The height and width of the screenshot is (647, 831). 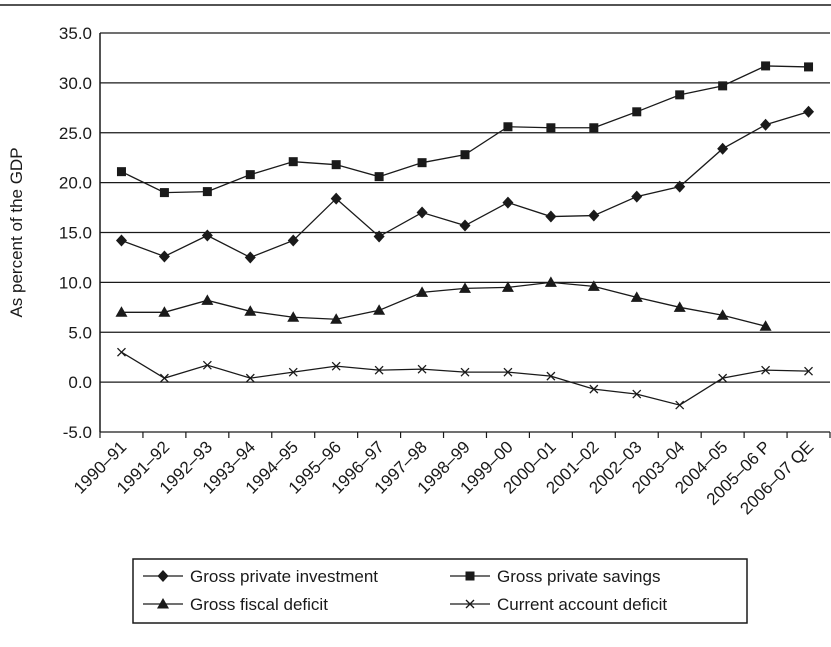 I want to click on legend-item-gross-private-savings: Gross private savings, so click(x=555, y=576).